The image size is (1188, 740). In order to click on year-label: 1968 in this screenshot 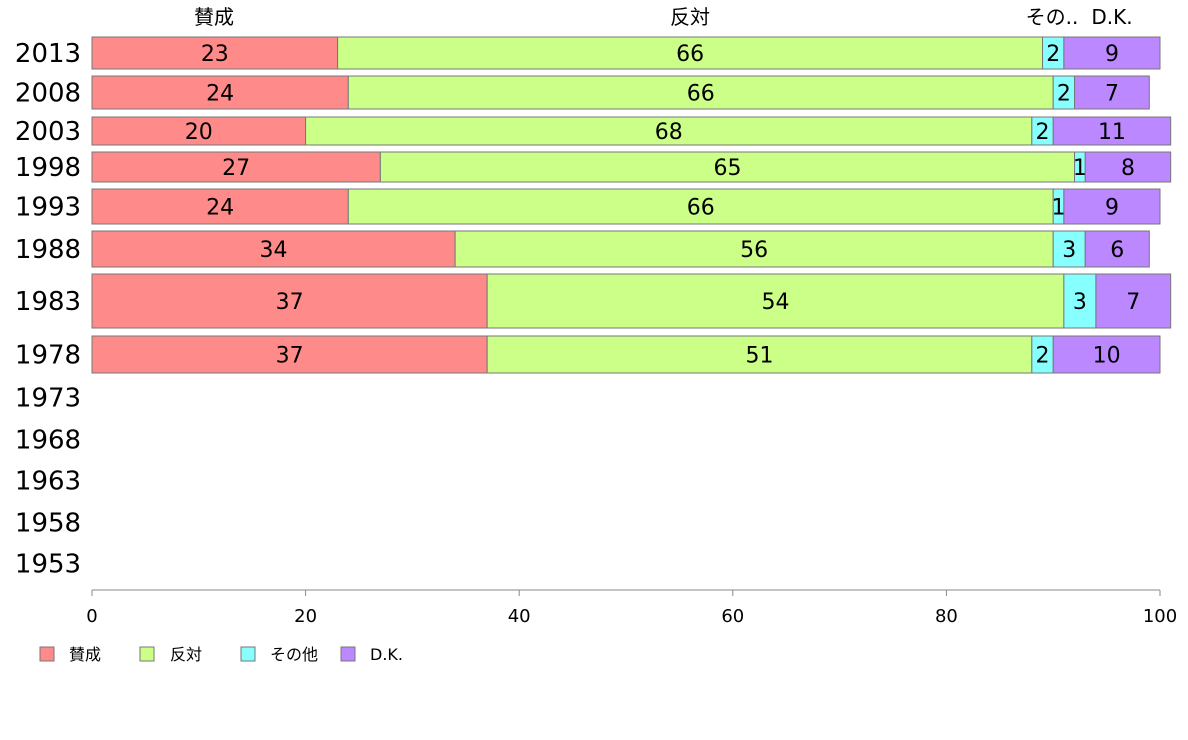, I will do `click(48, 441)`.